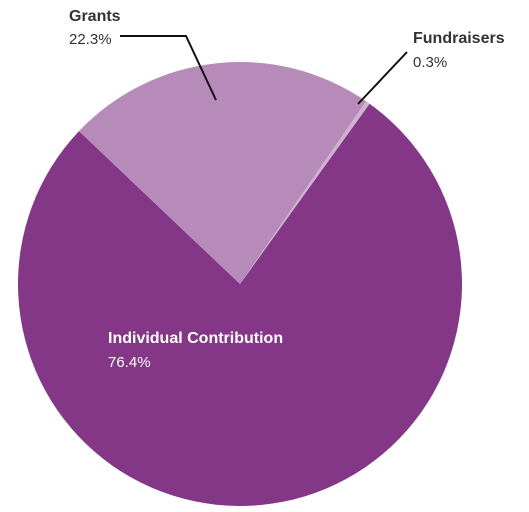 The height and width of the screenshot is (512, 529). I want to click on leader-line-fundraisers, so click(382, 78).